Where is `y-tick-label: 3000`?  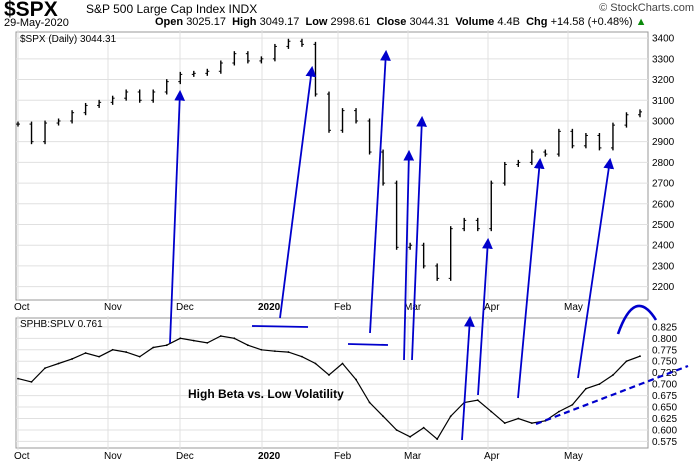
y-tick-label: 3000 is located at coordinates (663, 121).